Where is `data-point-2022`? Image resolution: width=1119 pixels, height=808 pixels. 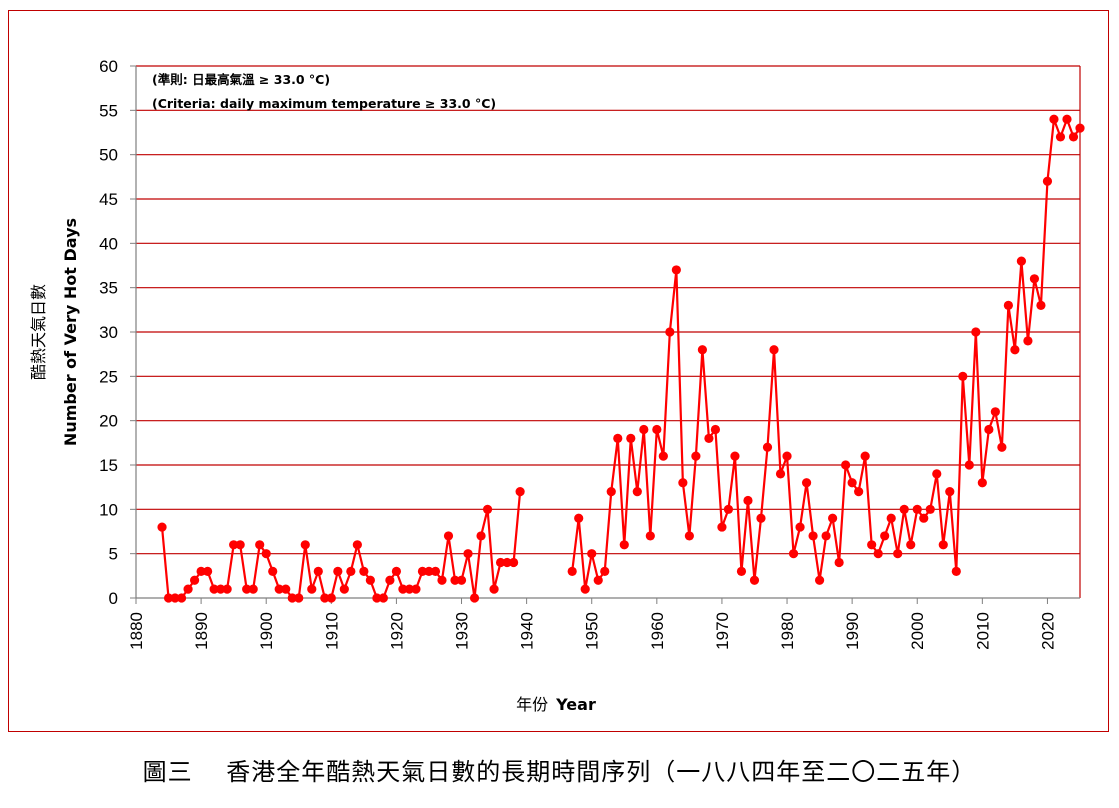 data-point-2022 is located at coordinates (1060, 137).